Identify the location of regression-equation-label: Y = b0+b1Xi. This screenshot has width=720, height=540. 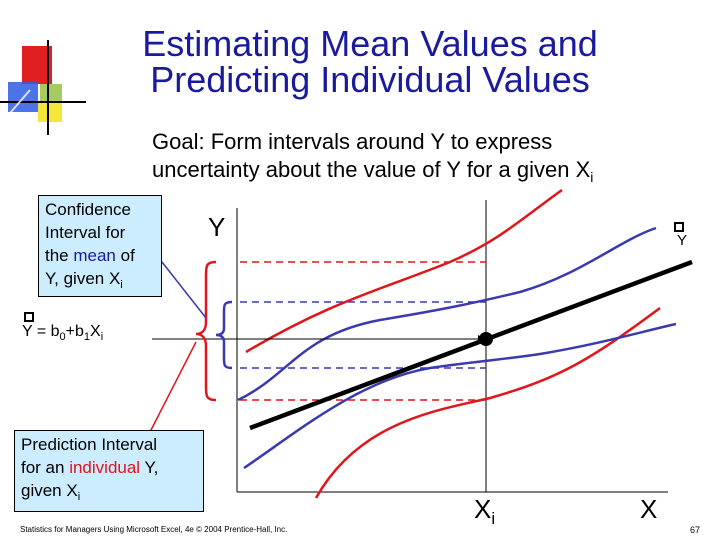
(62, 329).